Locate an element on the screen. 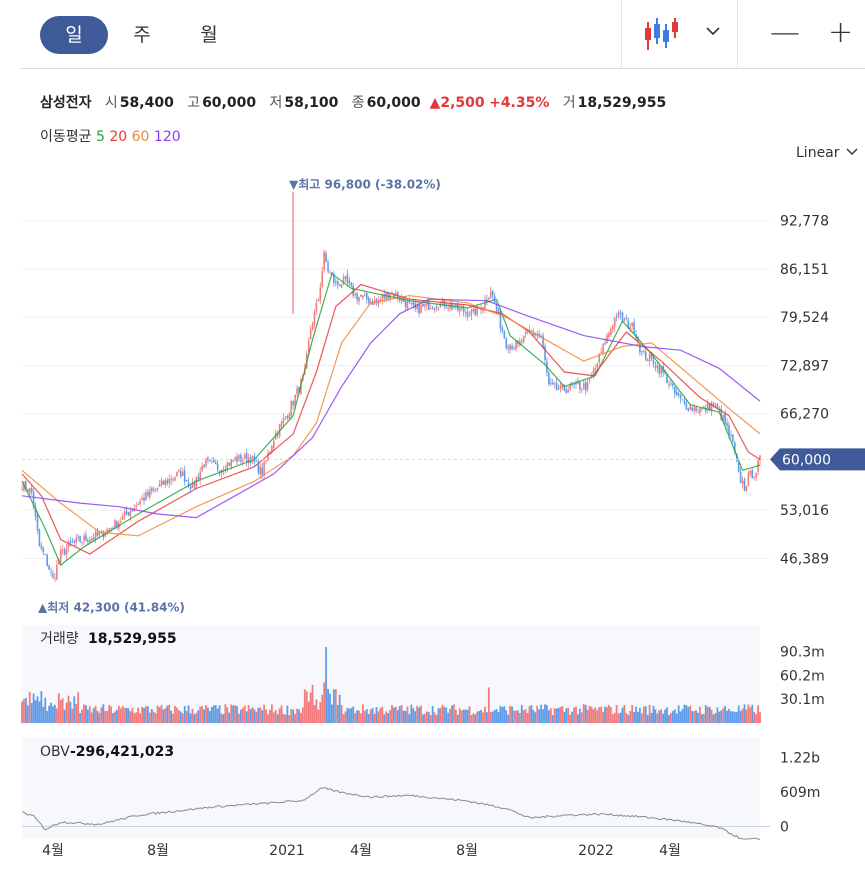  x-tick-label: 4월 is located at coordinates (670, 851).